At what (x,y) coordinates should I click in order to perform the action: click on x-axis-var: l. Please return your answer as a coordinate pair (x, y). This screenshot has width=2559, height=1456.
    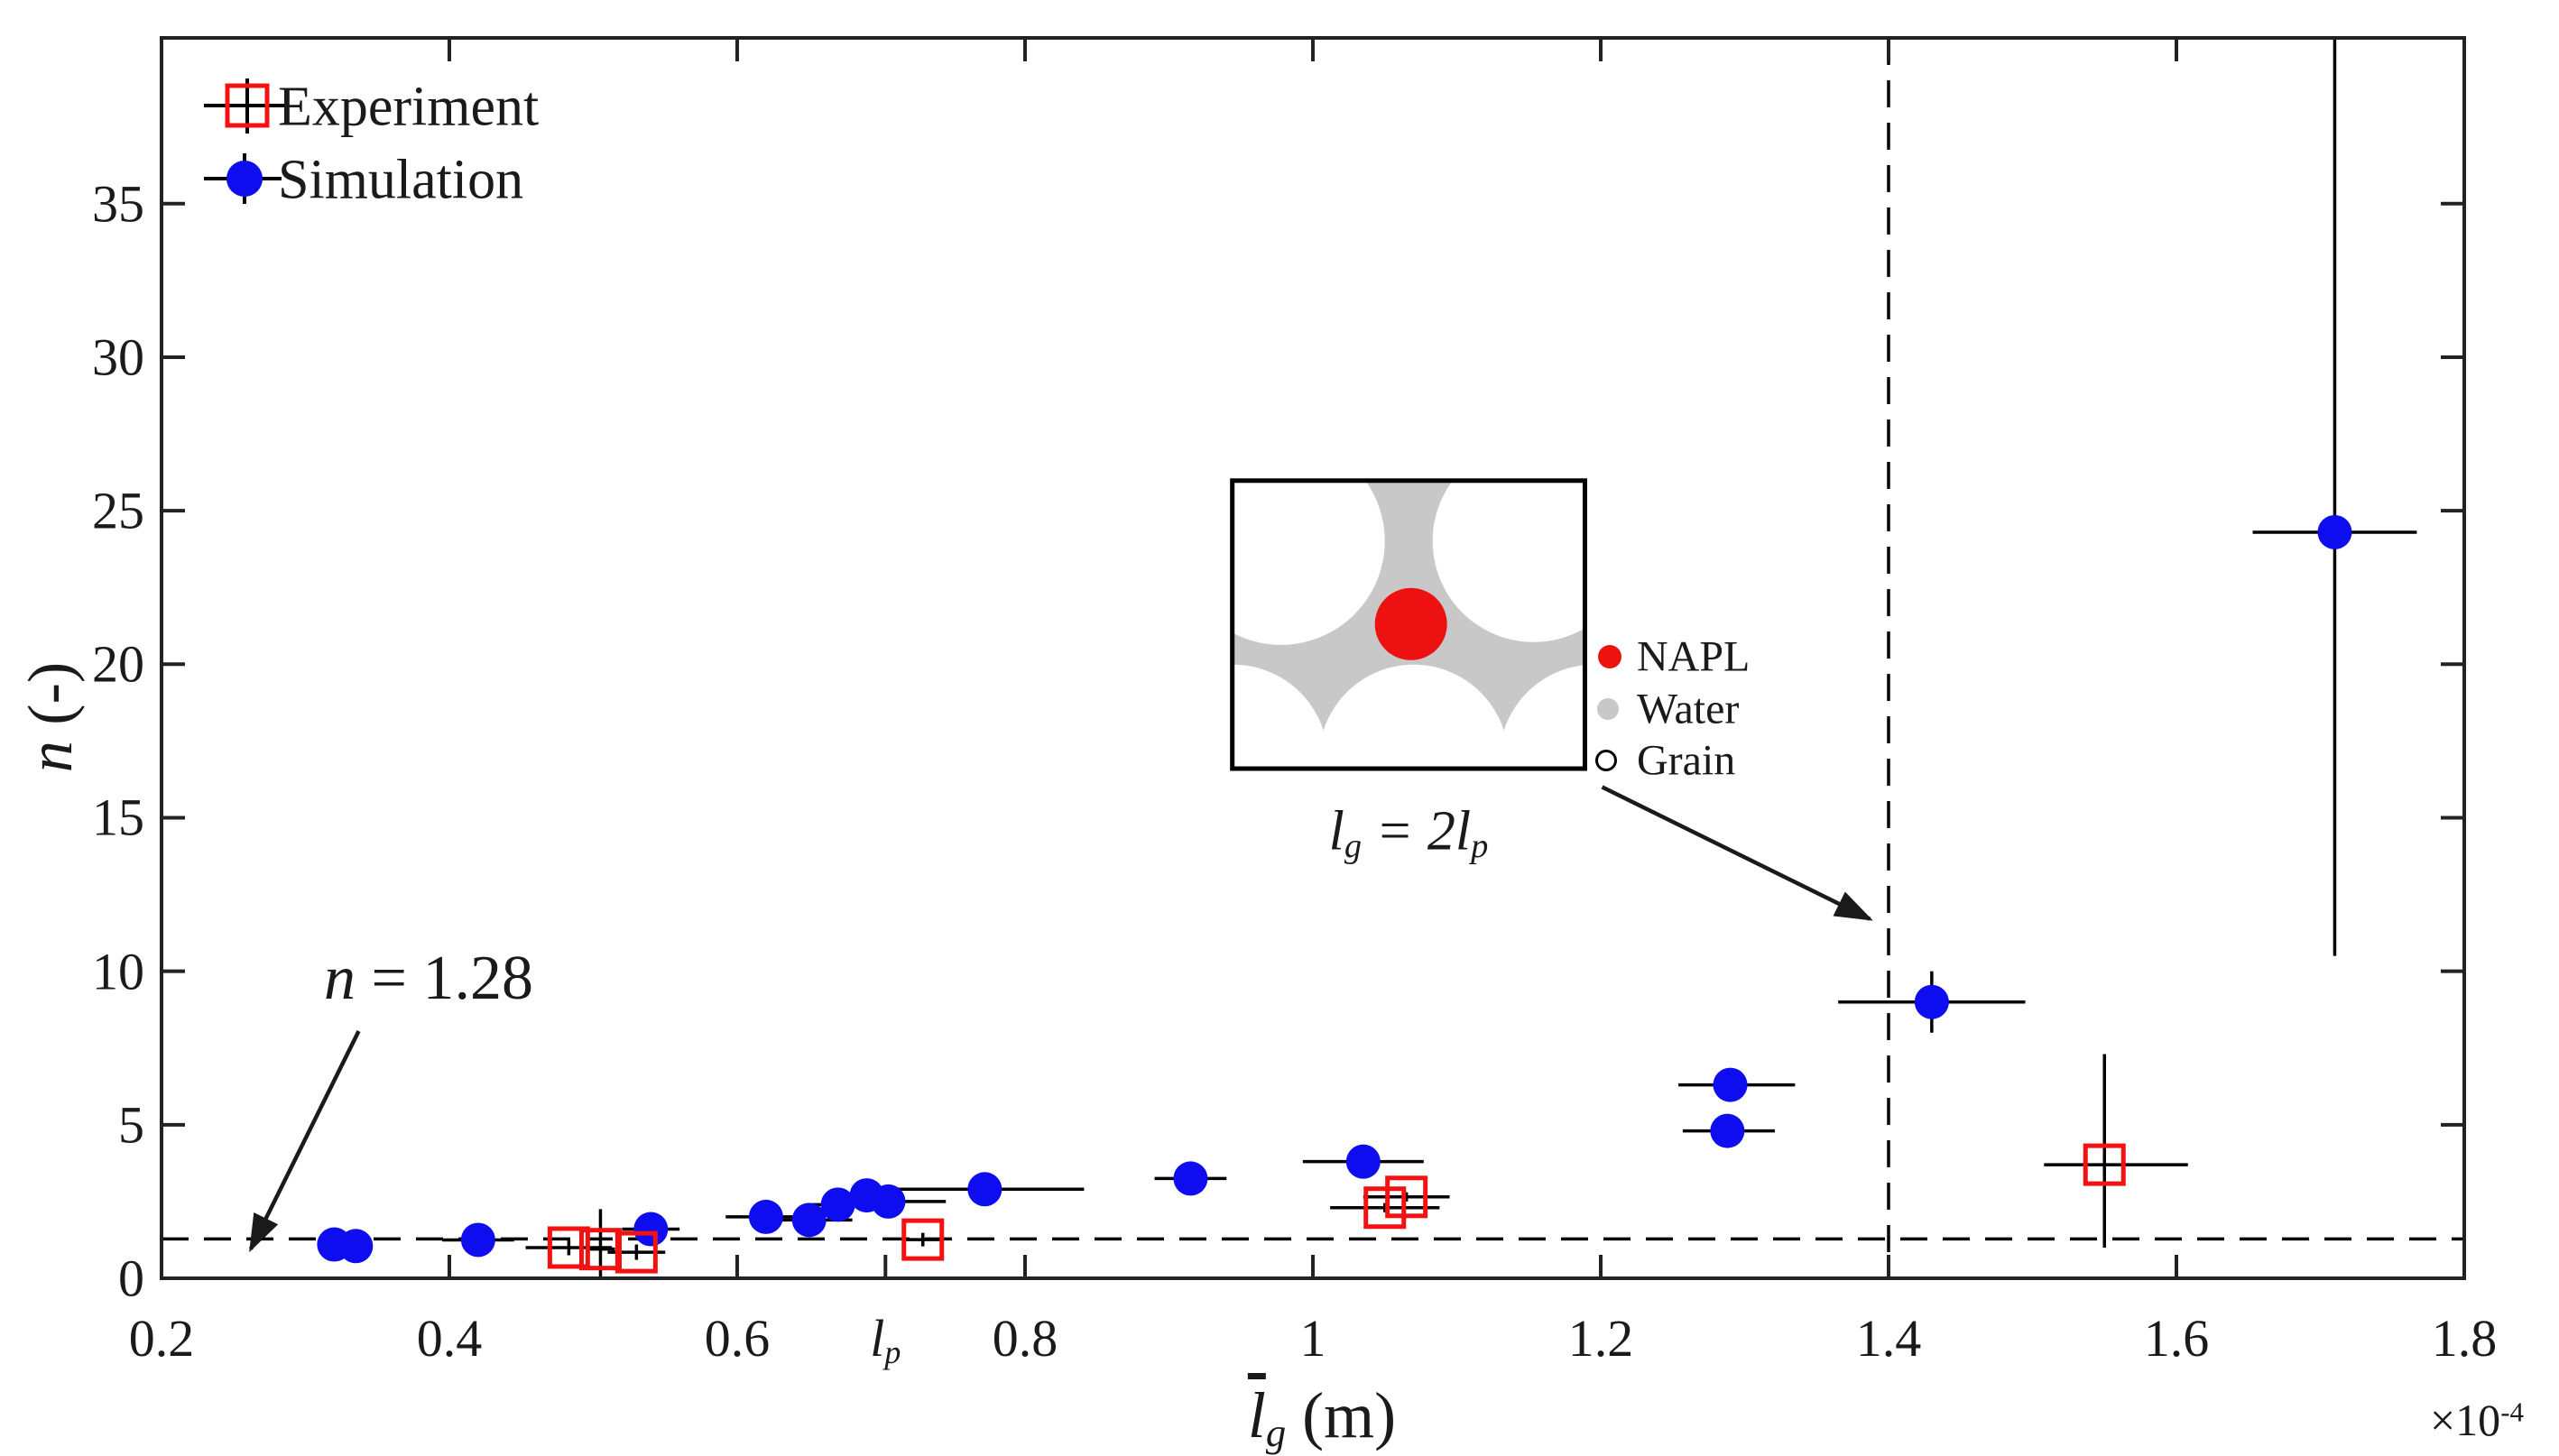
    Looking at the image, I should click on (1256, 1415).